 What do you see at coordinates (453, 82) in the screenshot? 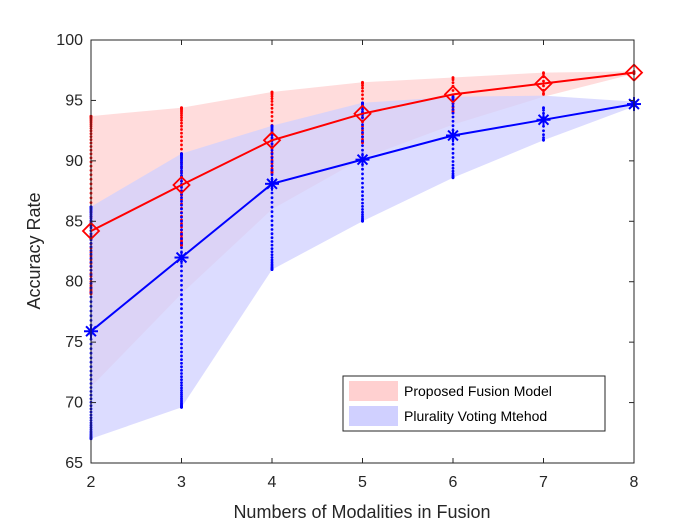
I see `scatter-point-s1-x6` at bounding box center [453, 82].